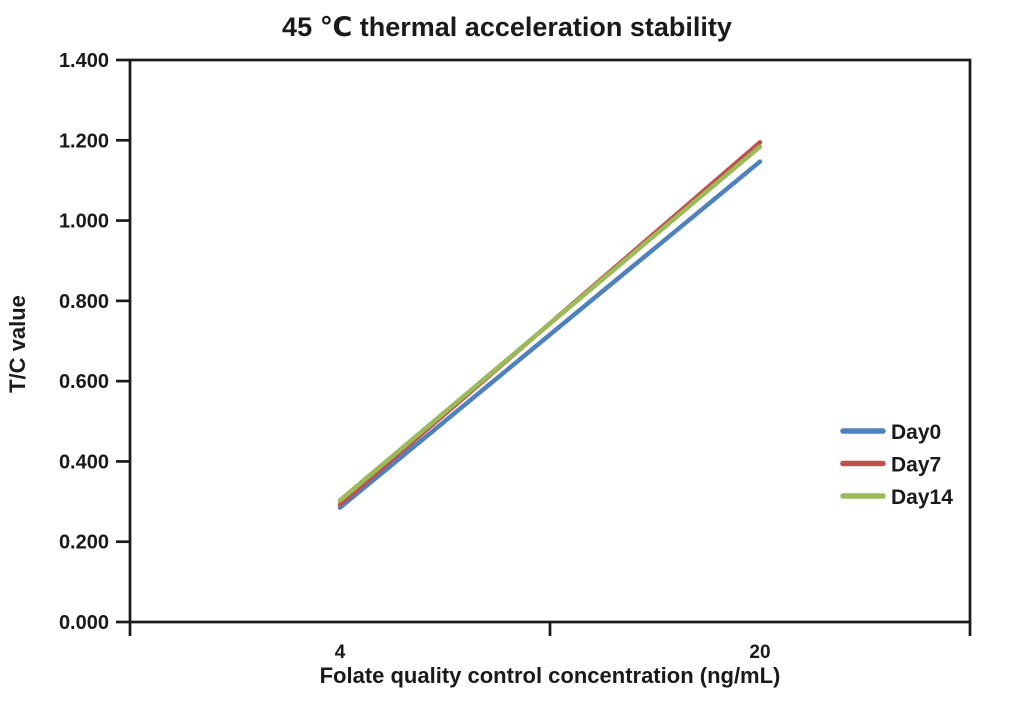 The width and height of the screenshot is (1014, 704). I want to click on y-tick-label: 1.400, so click(84, 61).